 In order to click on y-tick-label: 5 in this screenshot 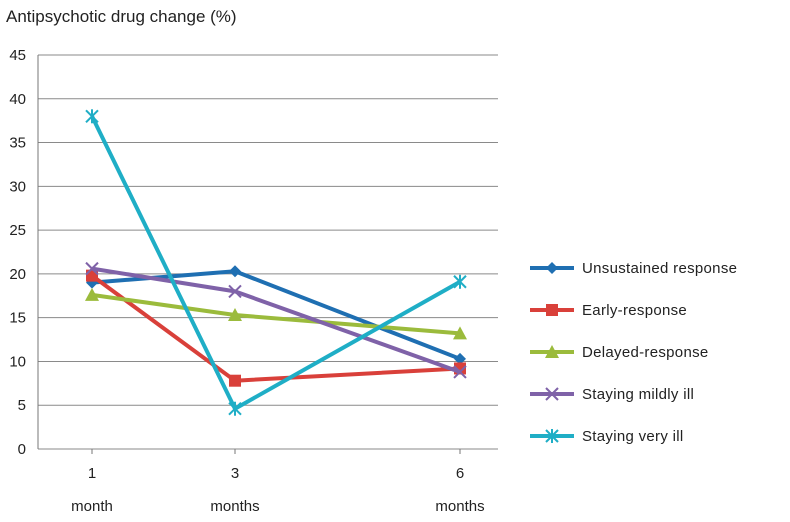, I will do `click(22, 405)`.